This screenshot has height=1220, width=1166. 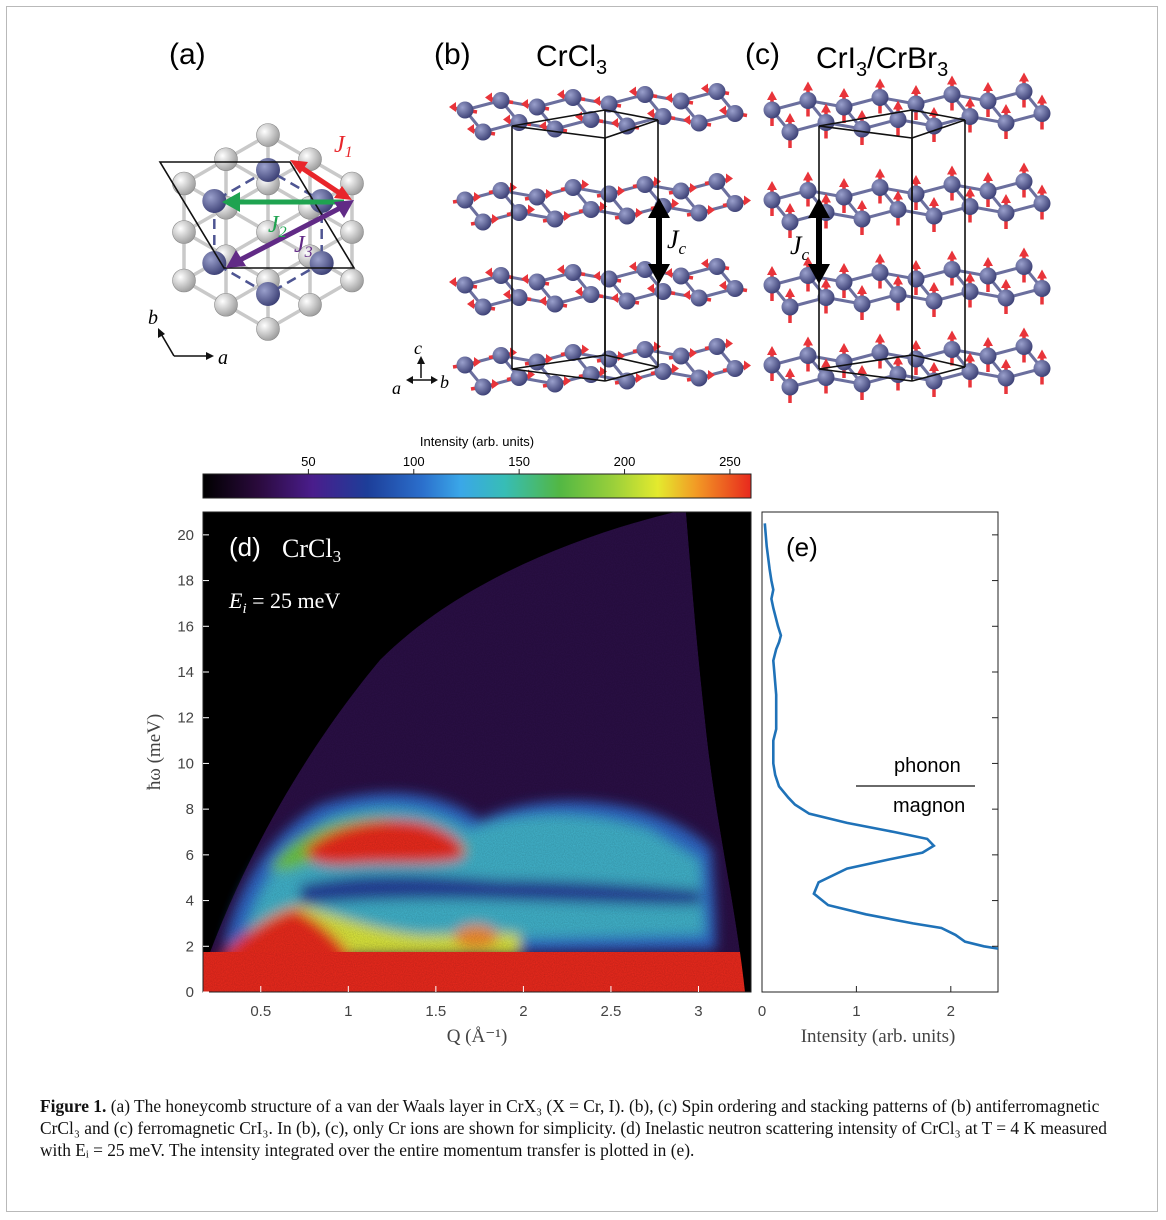 I want to click on axis-b-head, so click(x=161, y=333).